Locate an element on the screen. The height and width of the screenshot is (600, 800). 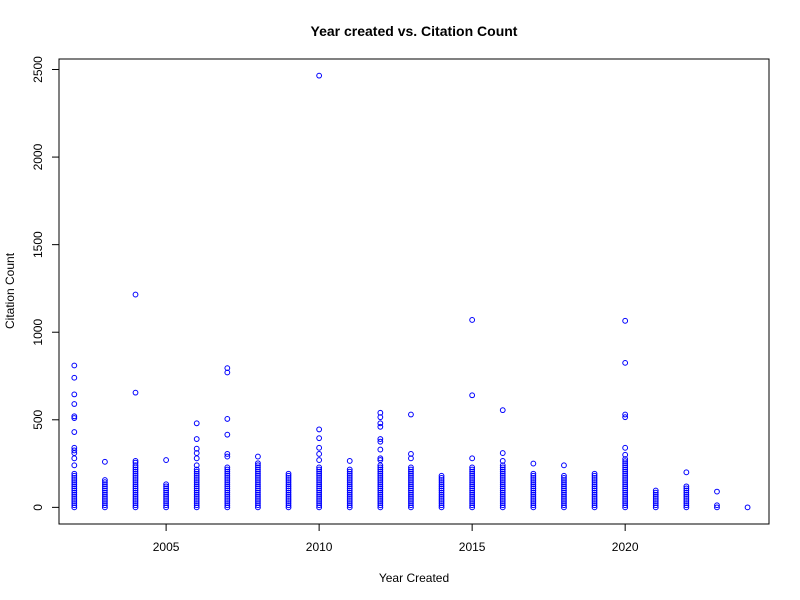
y-tick-label: 1500 is located at coordinates (38, 244).